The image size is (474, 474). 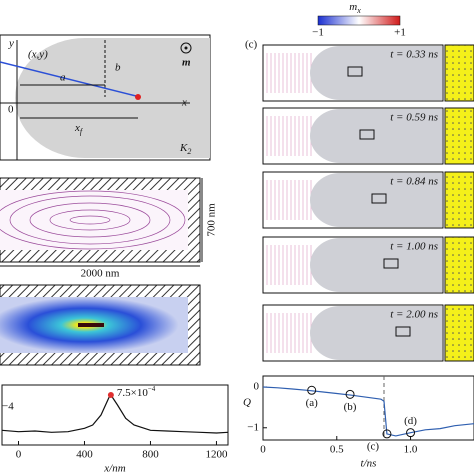 What do you see at coordinates (152, 389) in the screenshot?
I see `annotation-sup: −4` at bounding box center [152, 389].